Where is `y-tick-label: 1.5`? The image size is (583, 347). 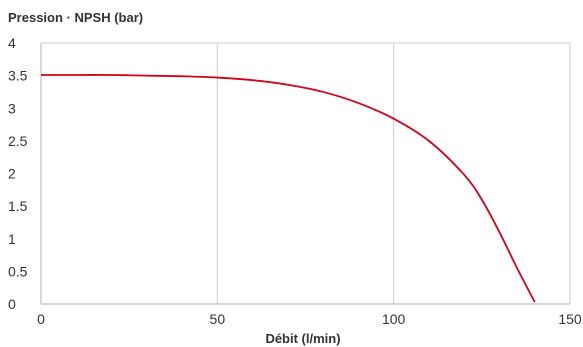 y-tick-label: 1.5 is located at coordinates (18, 206).